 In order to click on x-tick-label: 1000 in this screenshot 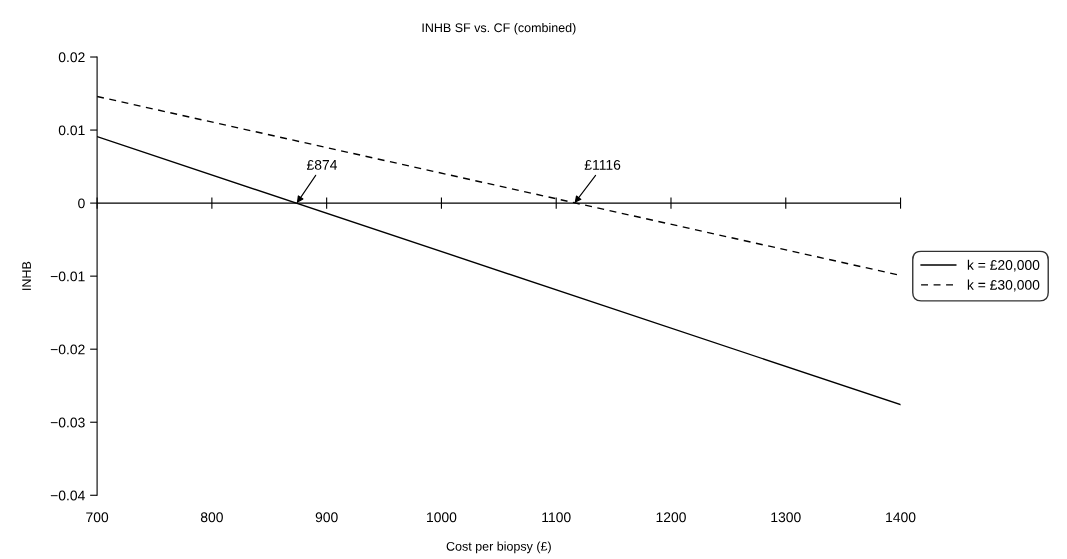, I will do `click(442, 517)`.